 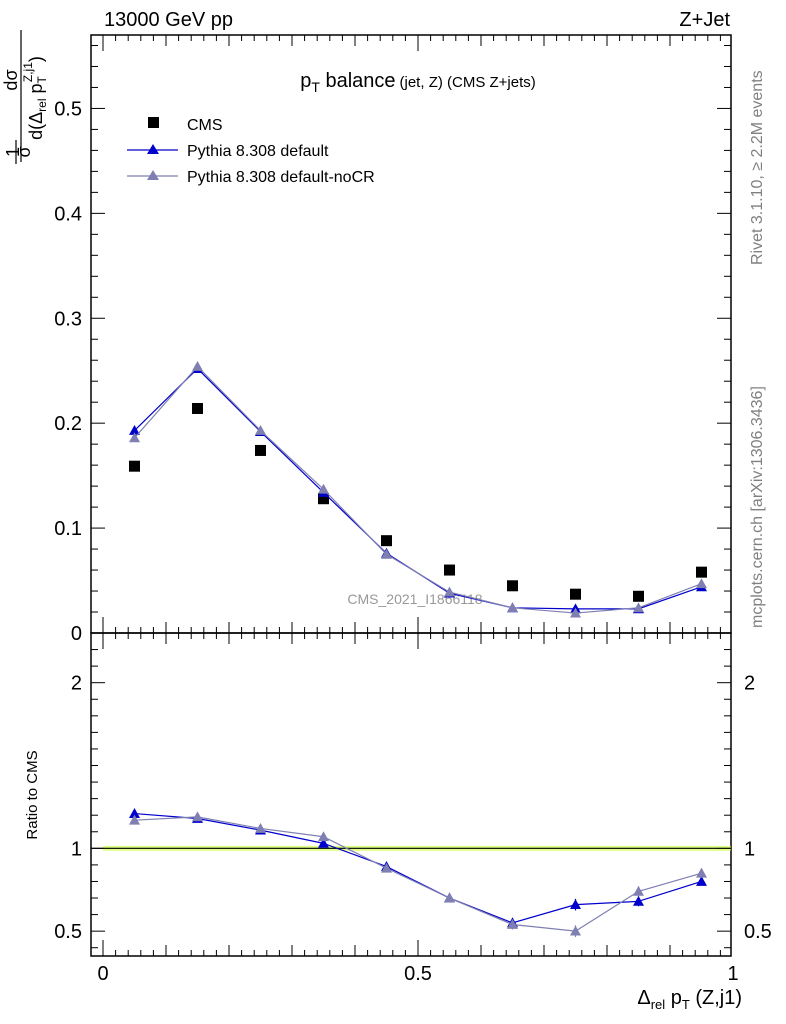 What do you see at coordinates (153, 175) in the screenshot?
I see `legend-nocr-marker` at bounding box center [153, 175].